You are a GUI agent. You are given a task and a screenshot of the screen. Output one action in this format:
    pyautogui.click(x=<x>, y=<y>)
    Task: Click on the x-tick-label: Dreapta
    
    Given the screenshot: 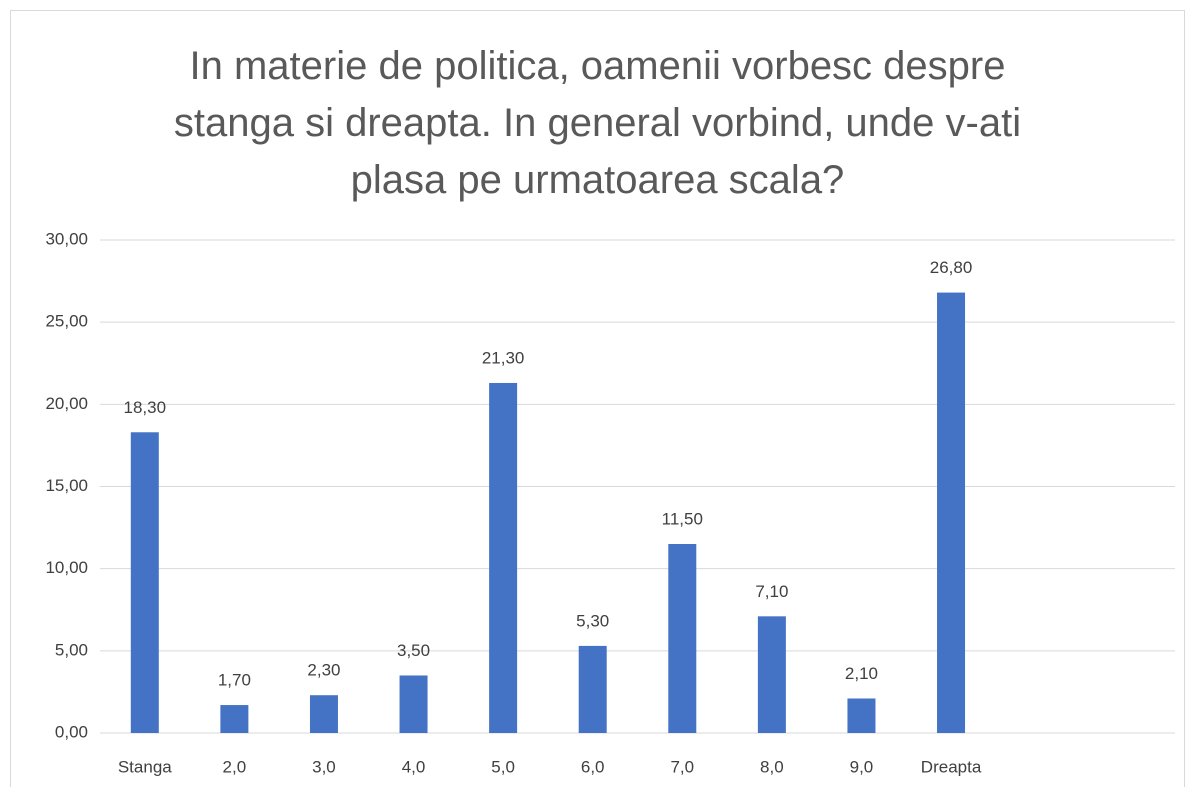 What is the action you would take?
    pyautogui.click(x=951, y=766)
    